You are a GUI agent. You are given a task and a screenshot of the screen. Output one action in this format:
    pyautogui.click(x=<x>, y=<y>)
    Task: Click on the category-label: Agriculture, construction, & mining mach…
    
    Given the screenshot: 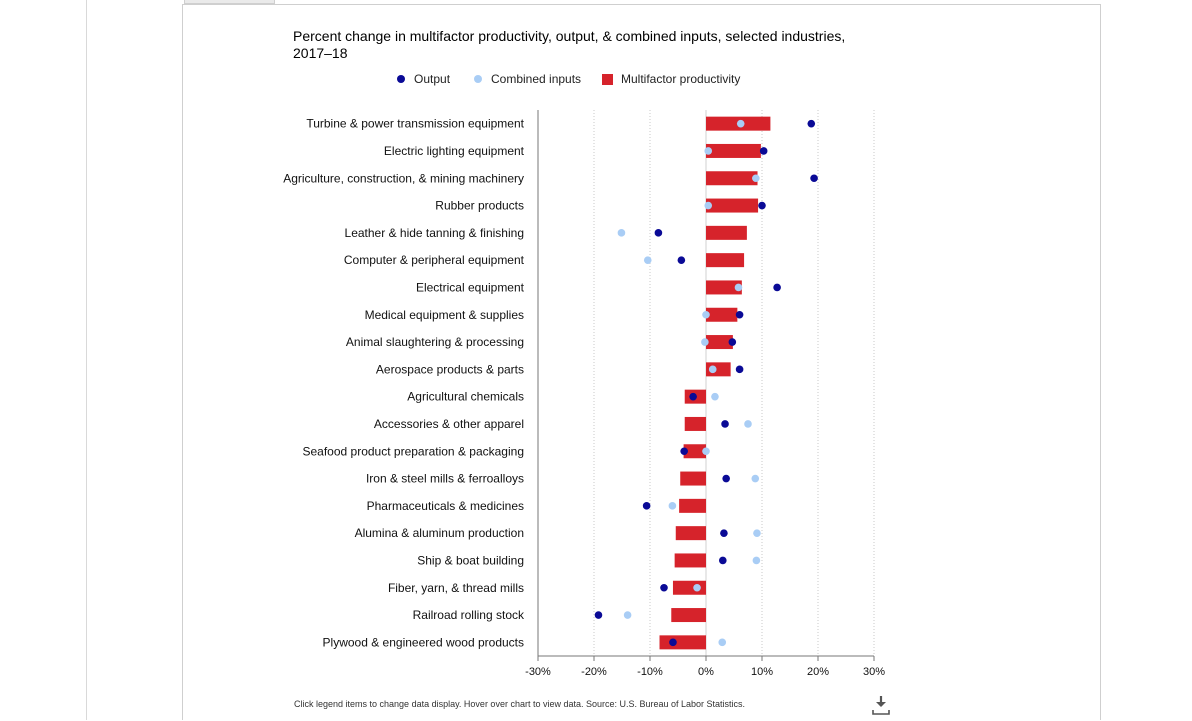 What is the action you would take?
    pyautogui.click(x=403, y=178)
    